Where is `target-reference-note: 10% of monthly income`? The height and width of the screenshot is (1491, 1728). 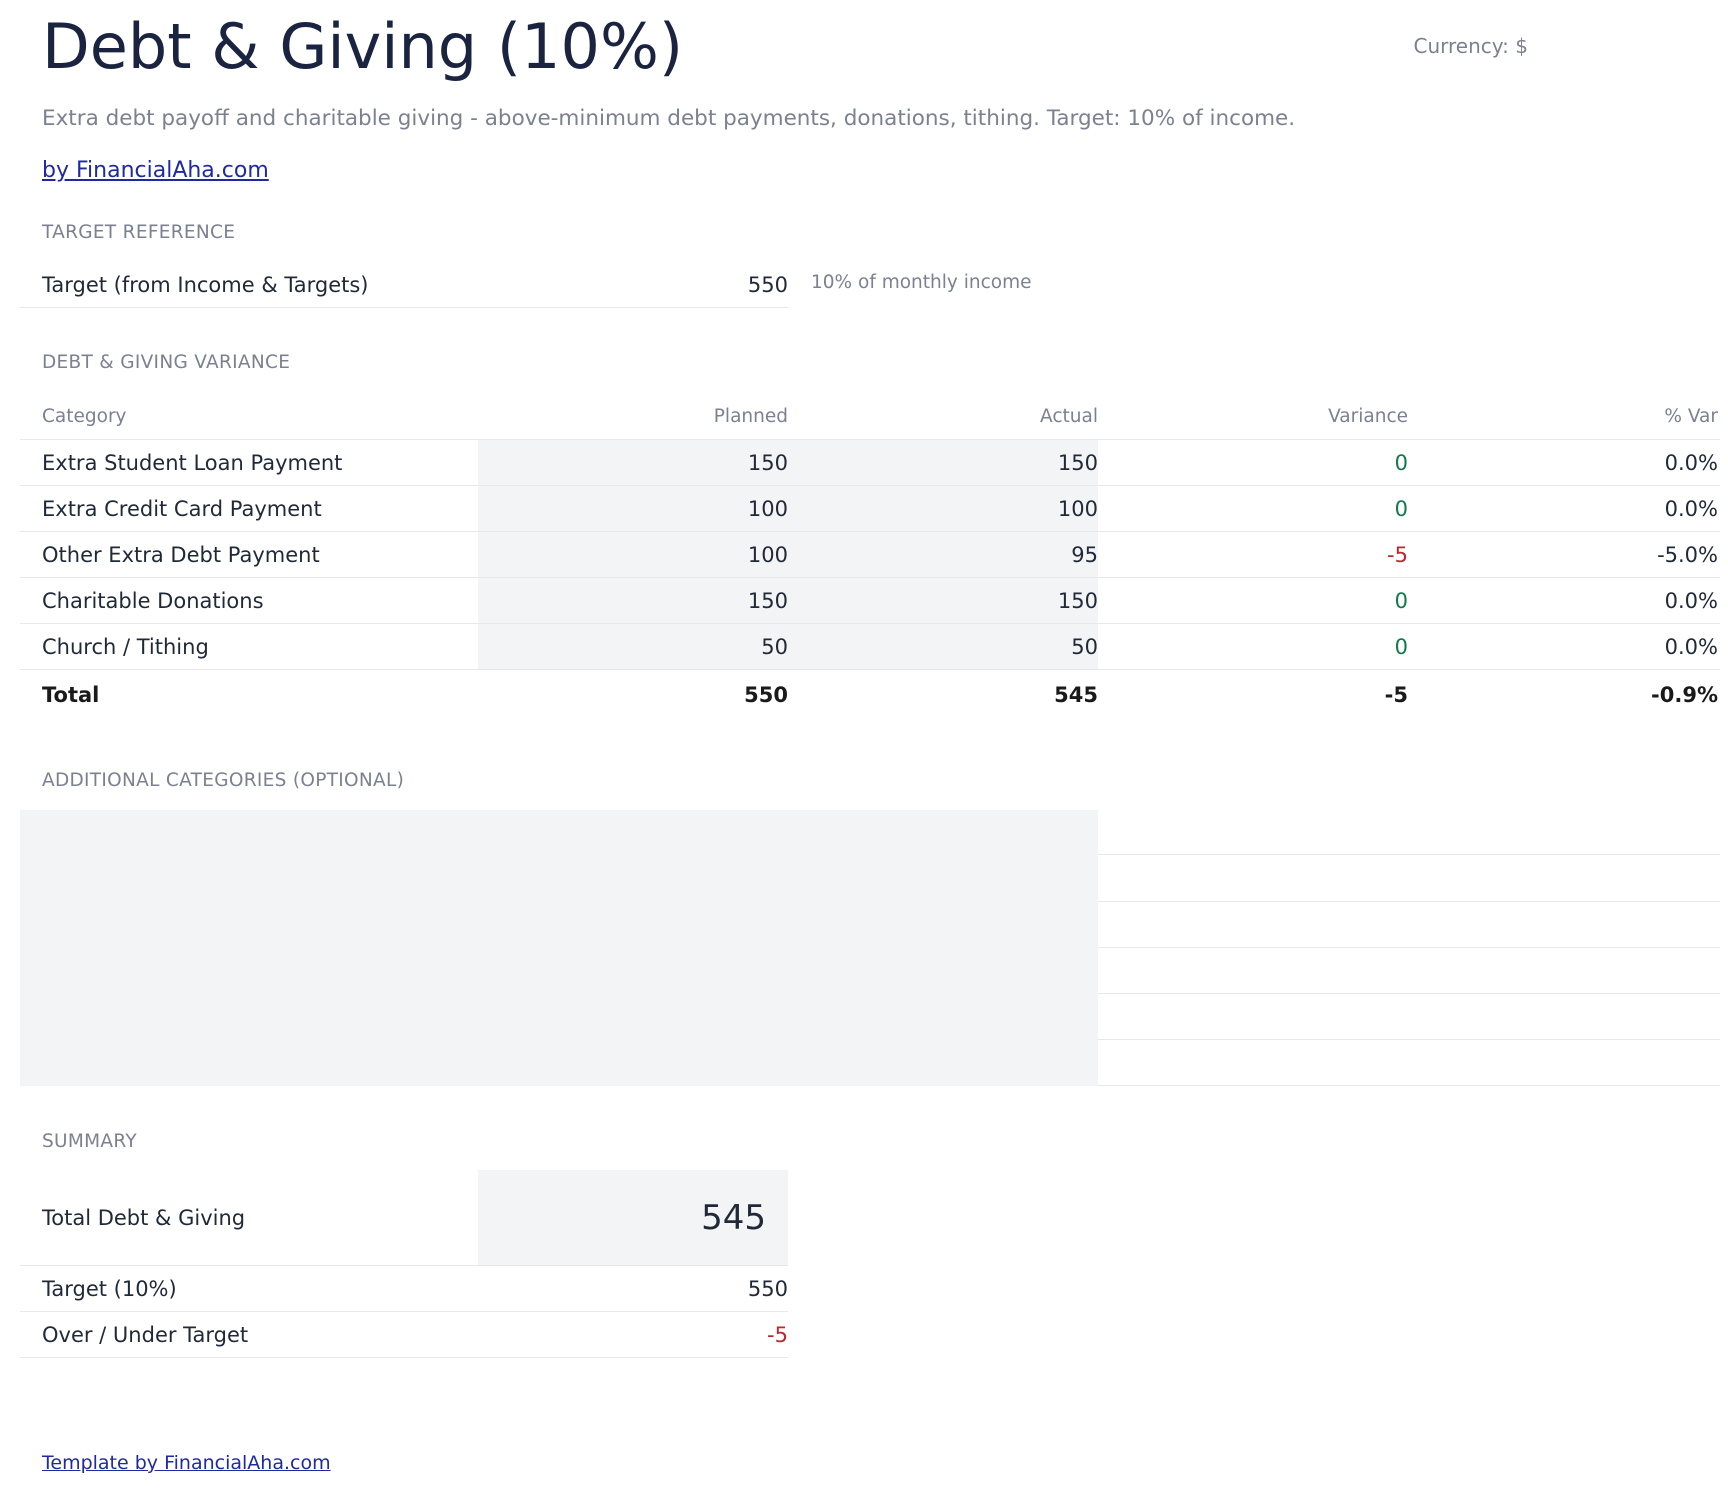 target-reference-note: 10% of monthly income is located at coordinates (921, 282).